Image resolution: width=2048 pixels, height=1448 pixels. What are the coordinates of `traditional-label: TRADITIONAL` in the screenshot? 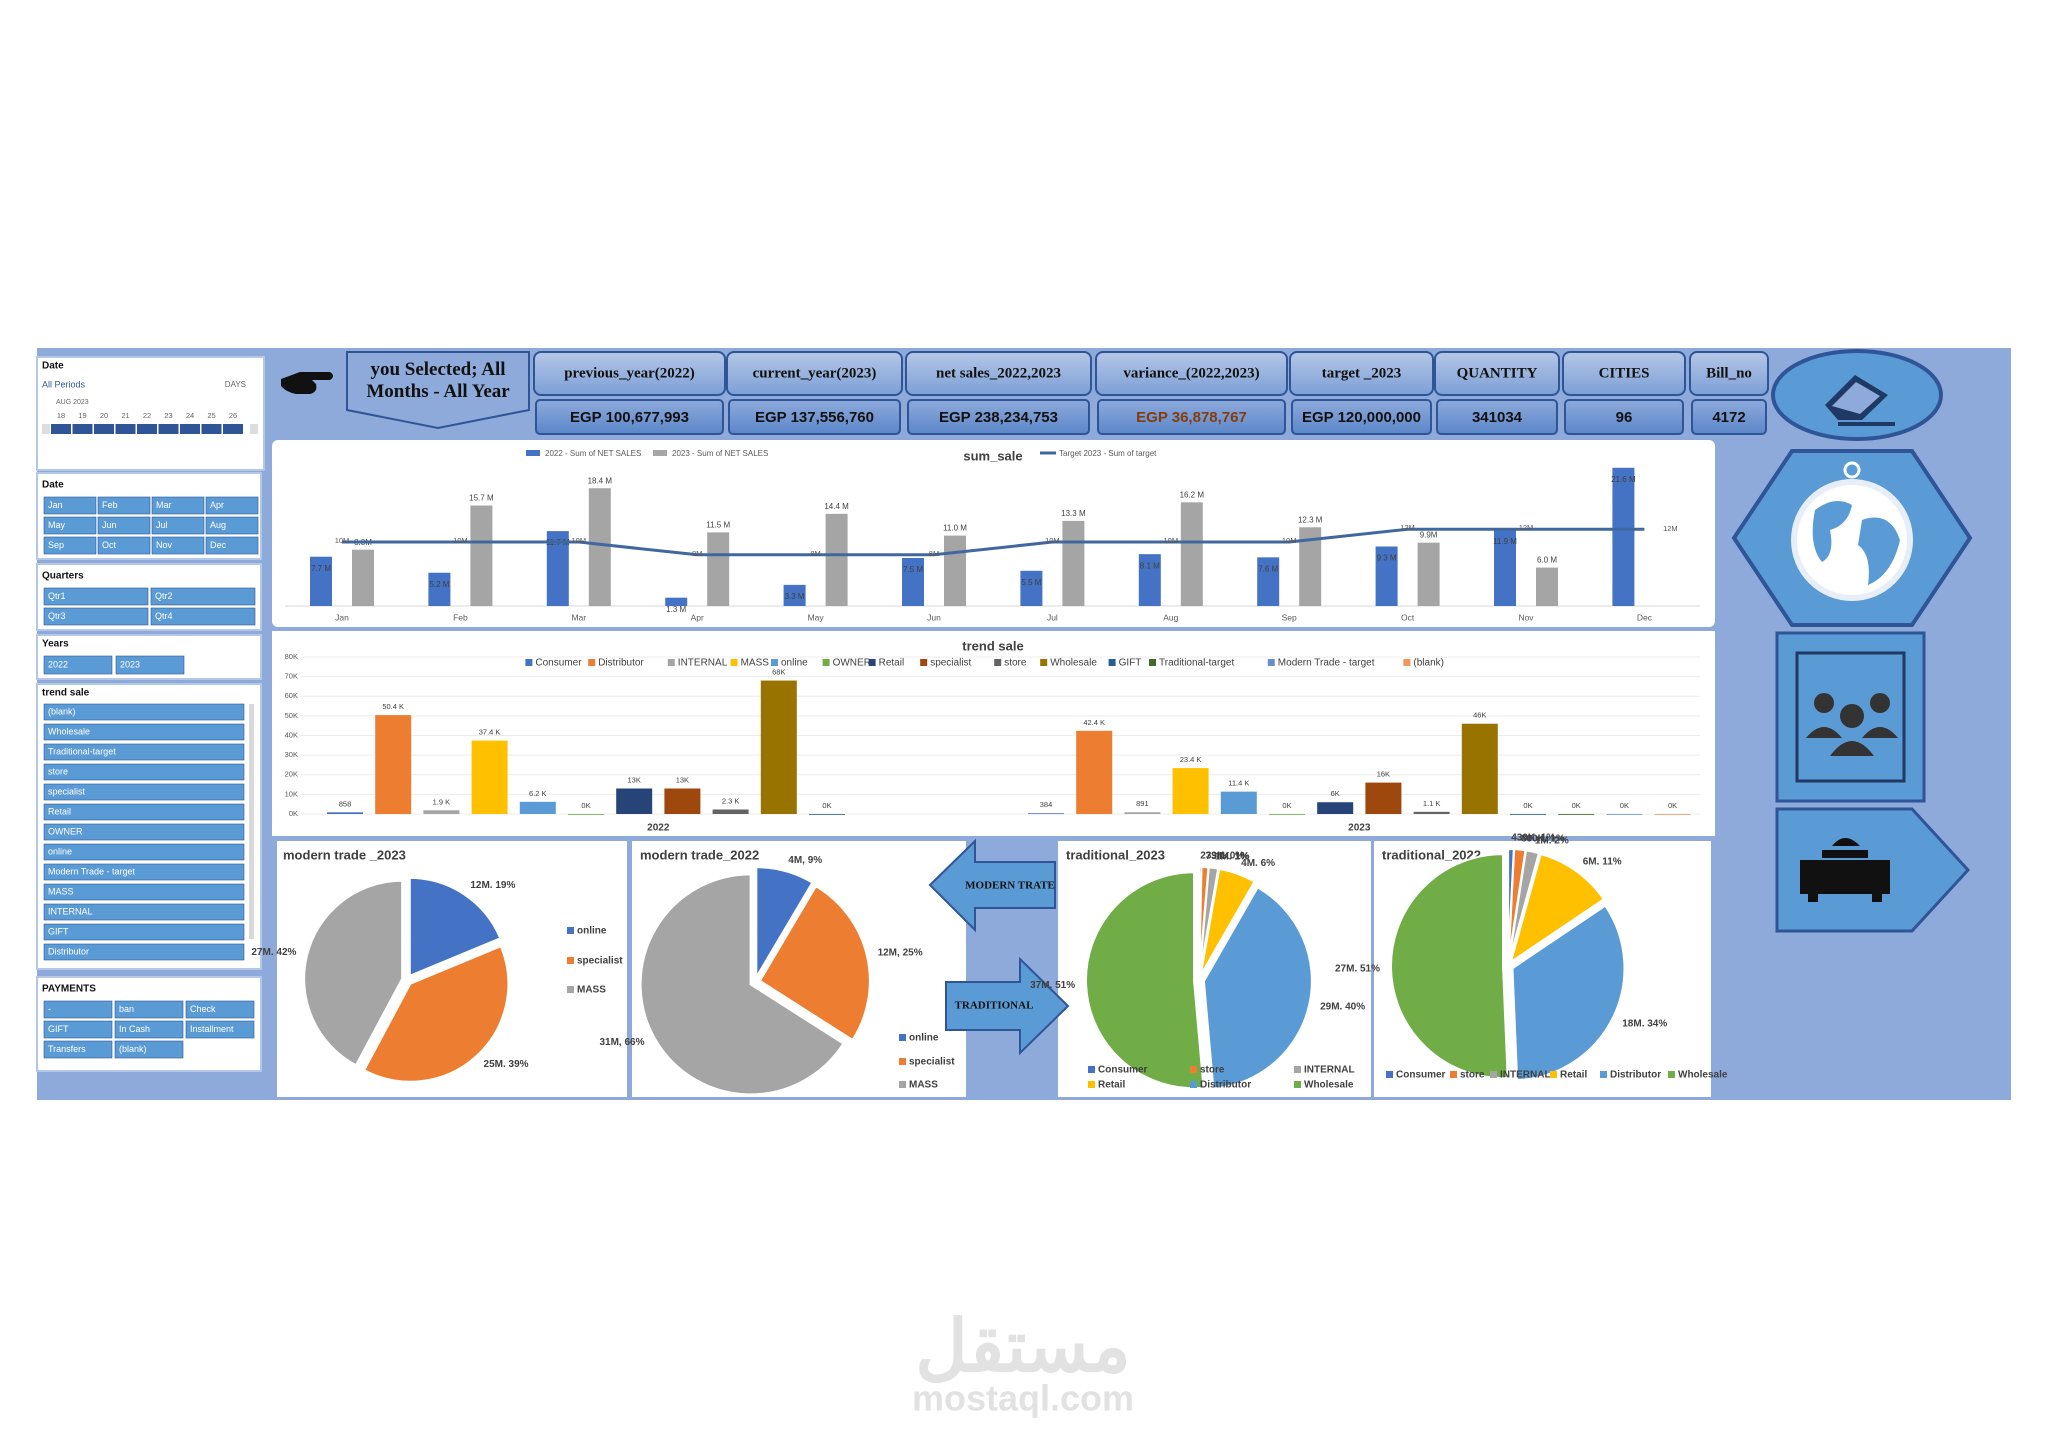 It's located at (994, 1006).